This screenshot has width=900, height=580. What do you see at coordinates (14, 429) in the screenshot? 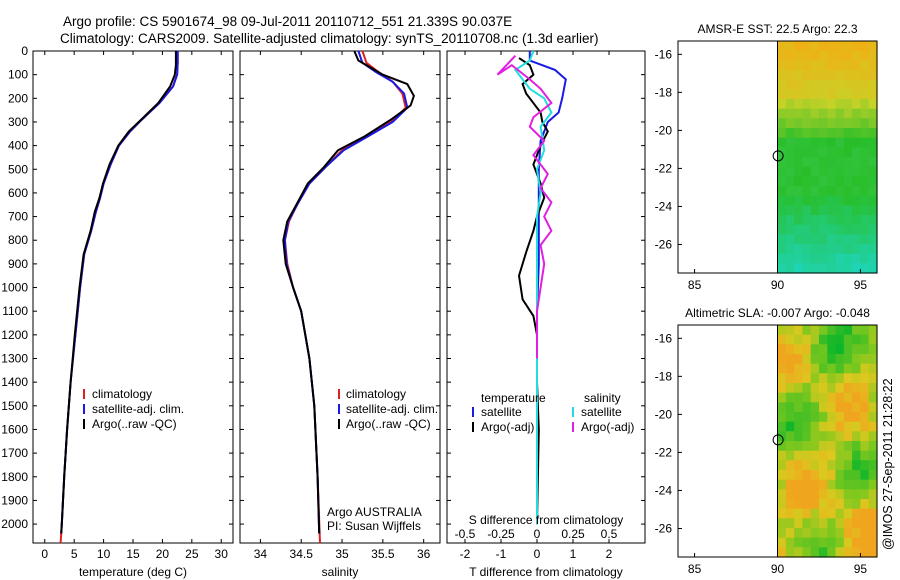
I see `y-tick-label: 1600` at bounding box center [14, 429].